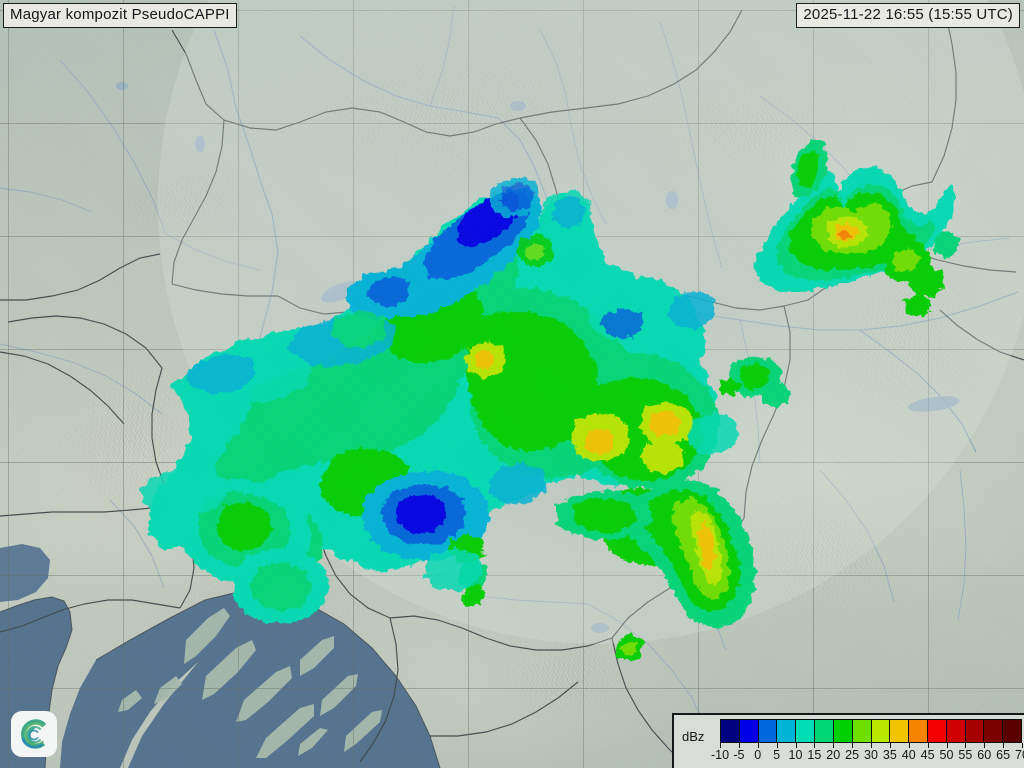  I want to click on legend-swatch-darker-red, so click(975, 731).